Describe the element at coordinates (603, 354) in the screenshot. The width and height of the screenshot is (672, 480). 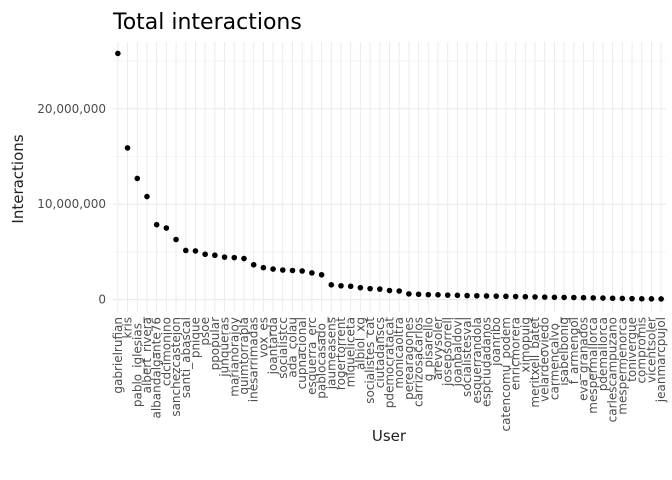
I see `x-tick-label: pdemallorca` at that location.